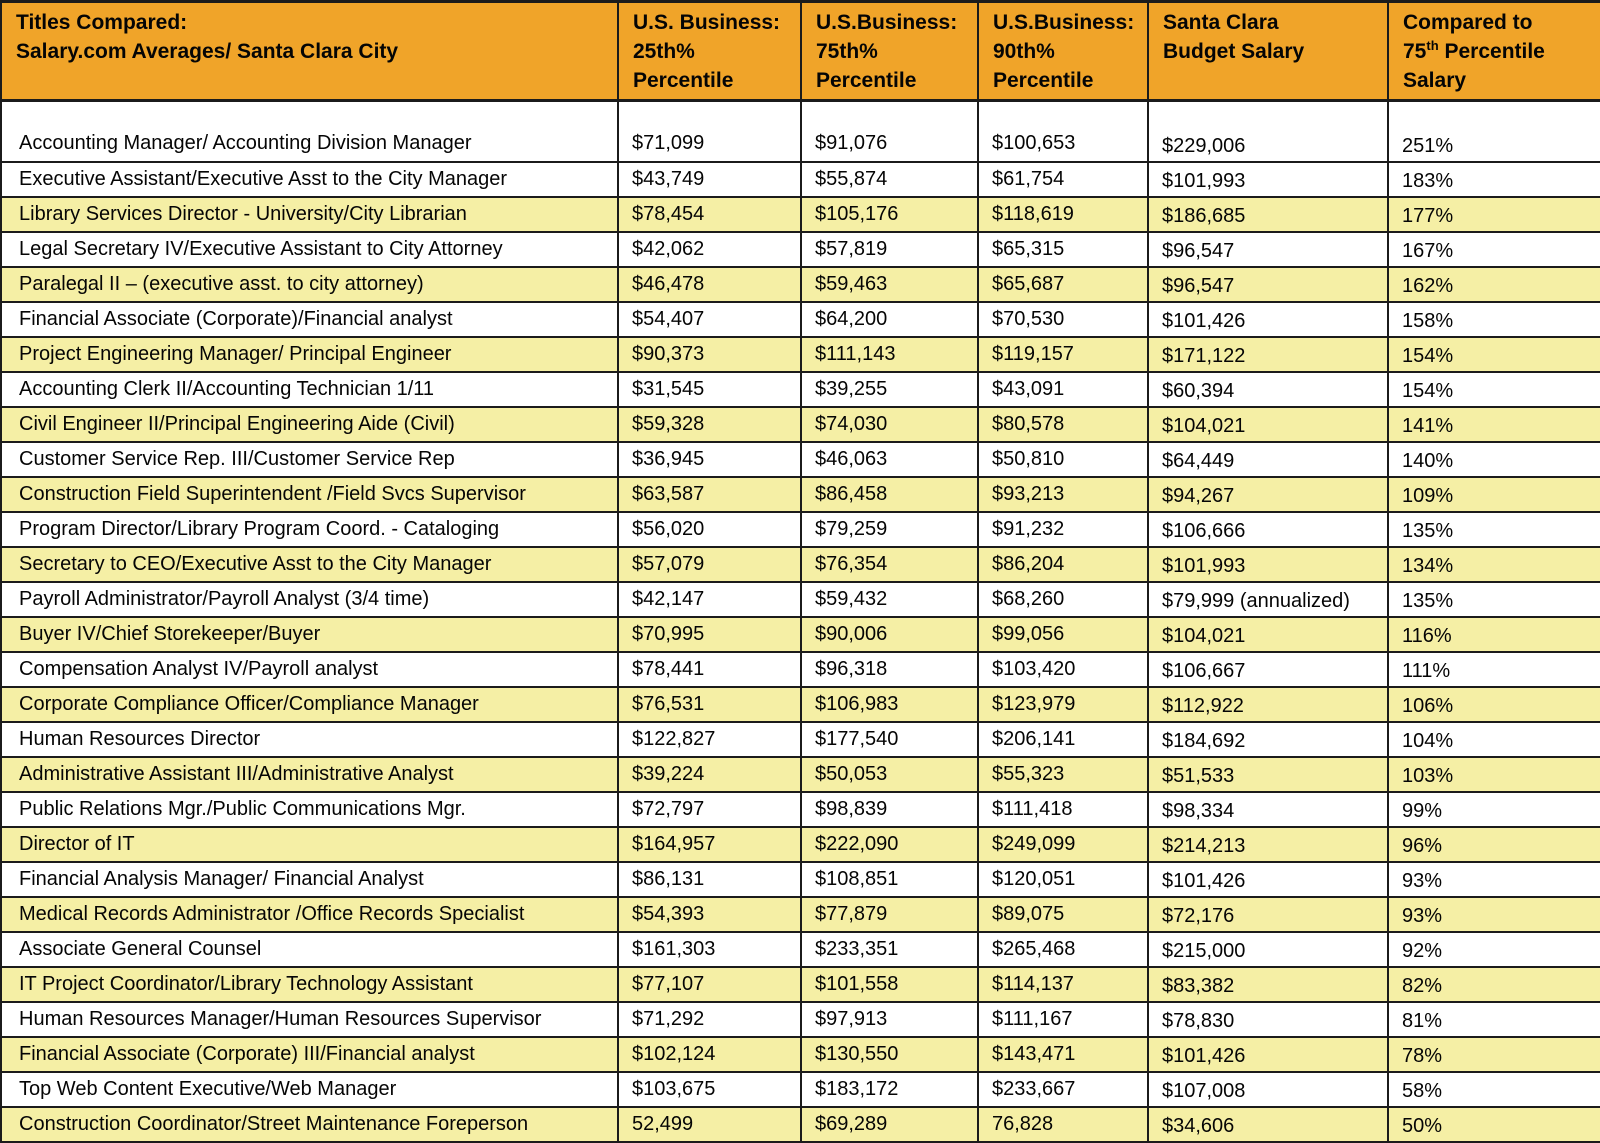 The image size is (1600, 1143). What do you see at coordinates (1493, 1054) in the screenshot?
I see `cell-compared-pct: 78%` at bounding box center [1493, 1054].